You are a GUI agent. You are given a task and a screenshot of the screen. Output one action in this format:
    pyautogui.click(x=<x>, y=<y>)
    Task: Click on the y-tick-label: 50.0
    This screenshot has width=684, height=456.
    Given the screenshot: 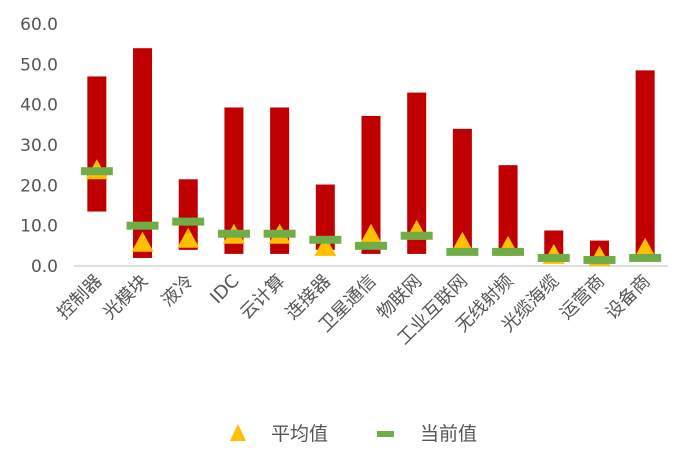 What is the action you would take?
    pyautogui.click(x=39, y=65)
    